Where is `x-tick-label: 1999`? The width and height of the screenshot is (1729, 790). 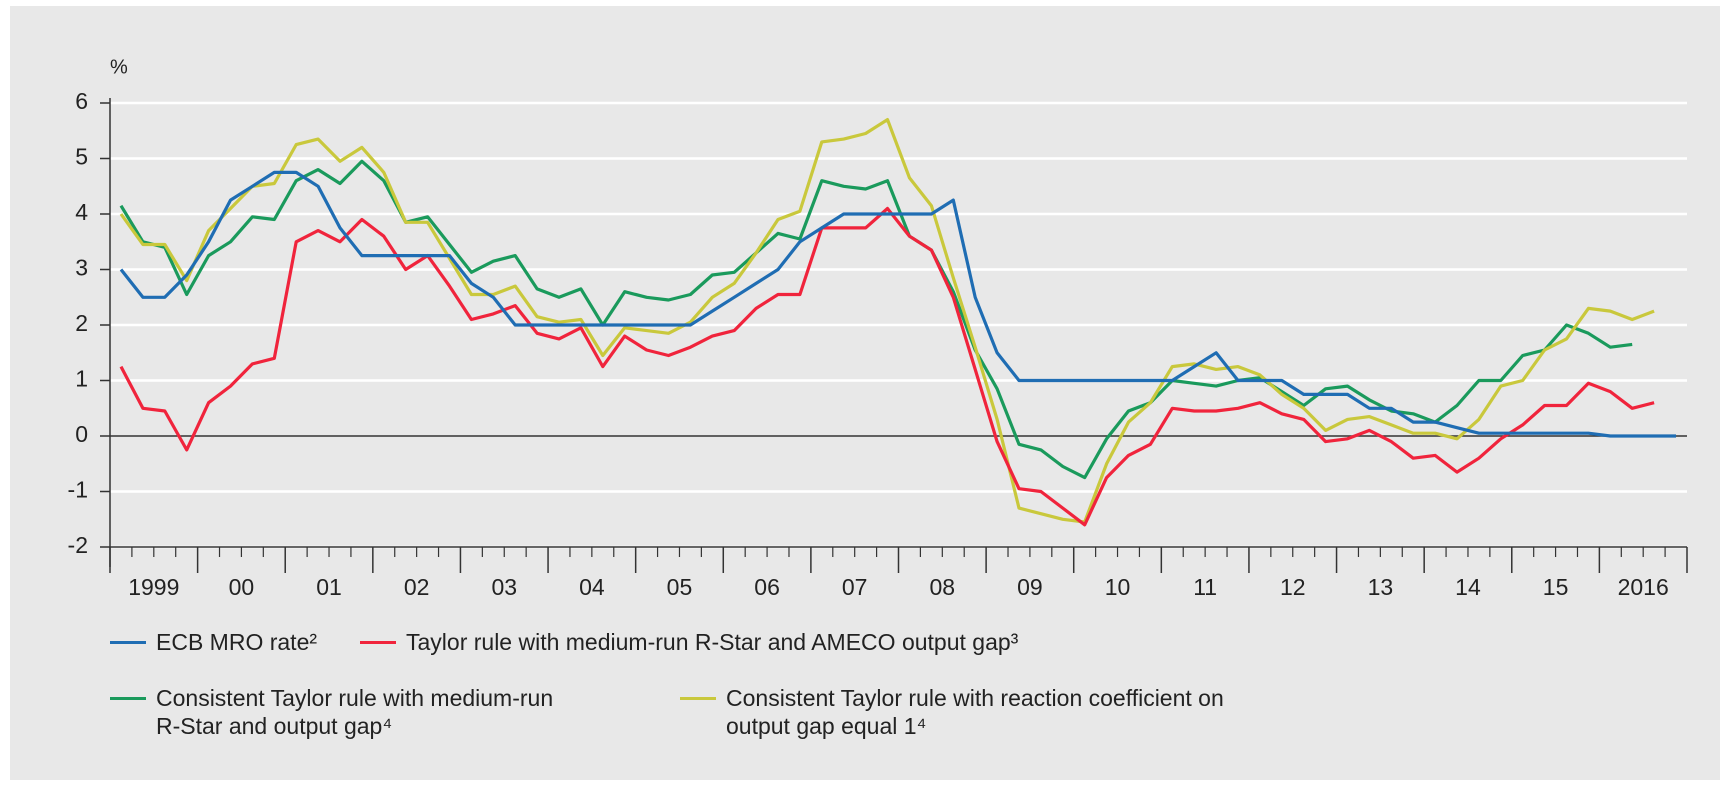
x-tick-label: 1999 is located at coordinates (153, 587).